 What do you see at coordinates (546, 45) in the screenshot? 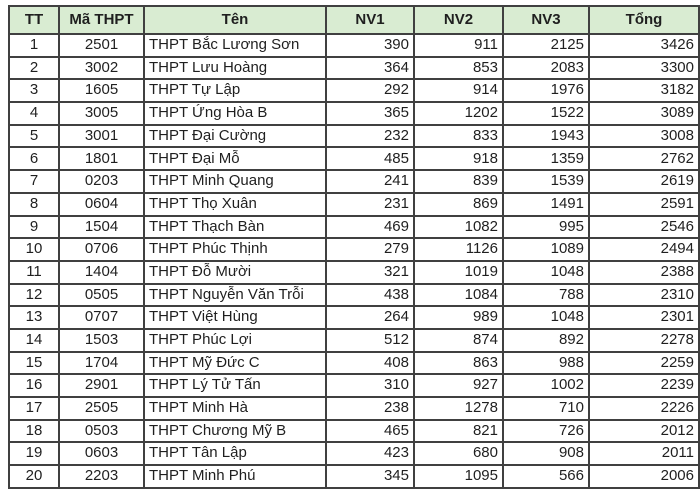
I see `cell-nv3: 2125` at bounding box center [546, 45].